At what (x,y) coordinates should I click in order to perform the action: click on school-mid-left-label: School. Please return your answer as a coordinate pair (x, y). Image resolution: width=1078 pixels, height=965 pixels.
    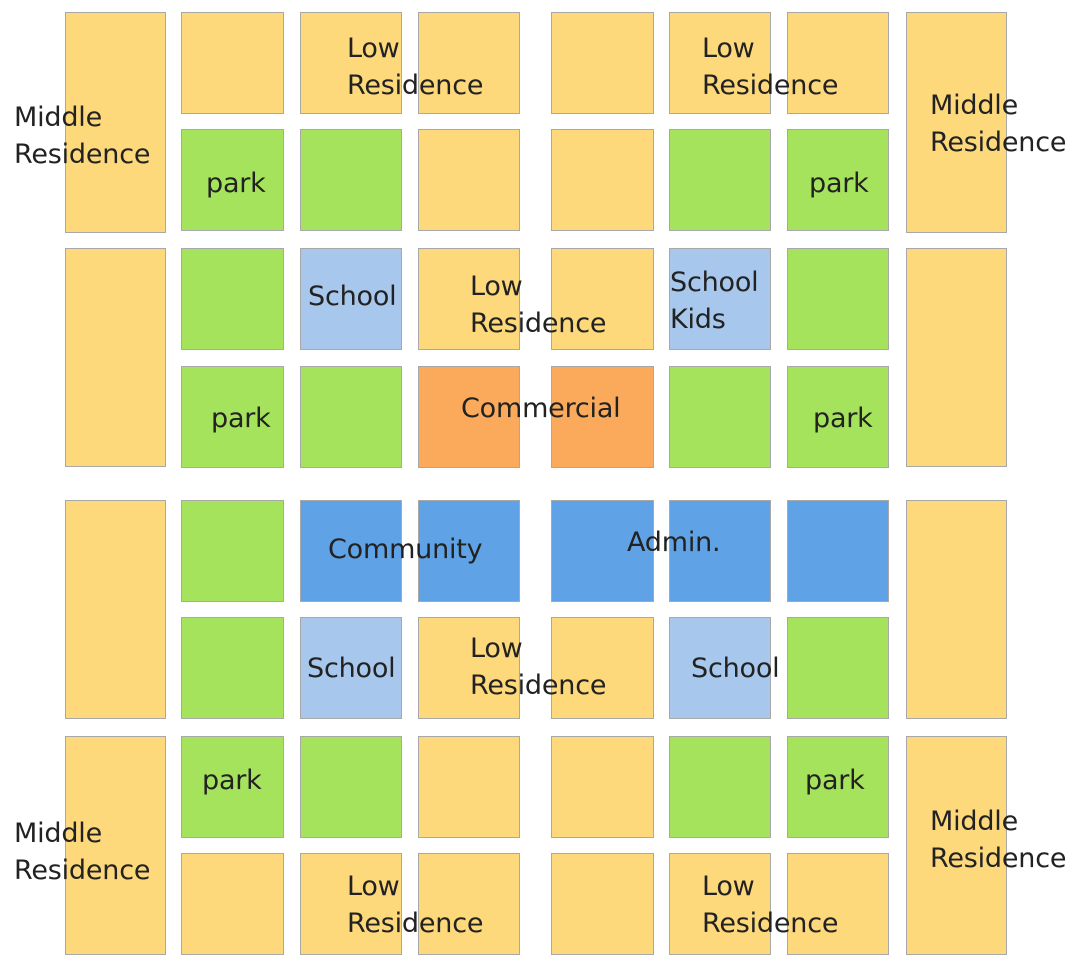
    Looking at the image, I should click on (352, 296).